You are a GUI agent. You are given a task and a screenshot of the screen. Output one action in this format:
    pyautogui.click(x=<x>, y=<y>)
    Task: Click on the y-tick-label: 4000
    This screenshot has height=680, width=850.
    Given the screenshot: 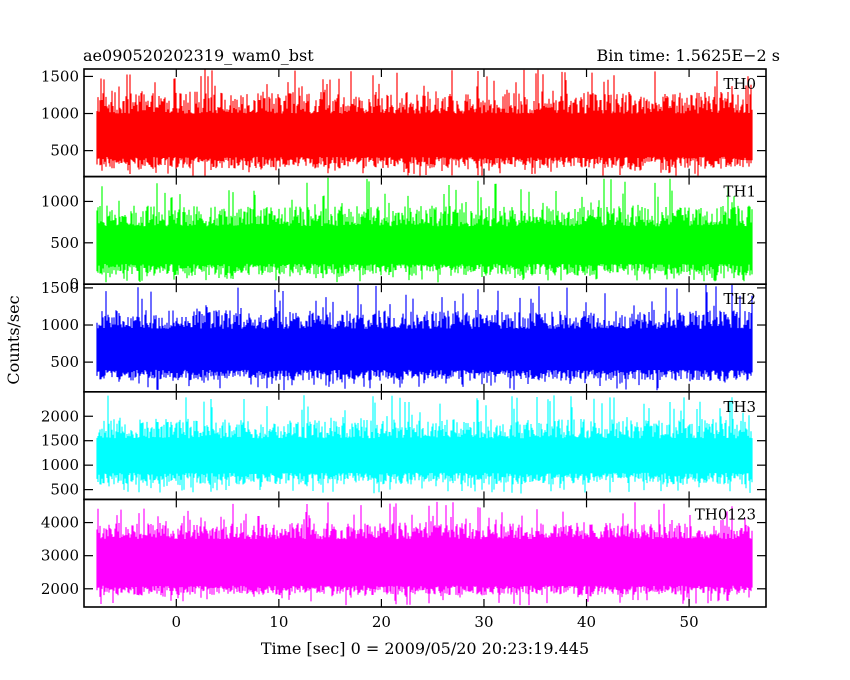 What is the action you would take?
    pyautogui.click(x=60, y=523)
    